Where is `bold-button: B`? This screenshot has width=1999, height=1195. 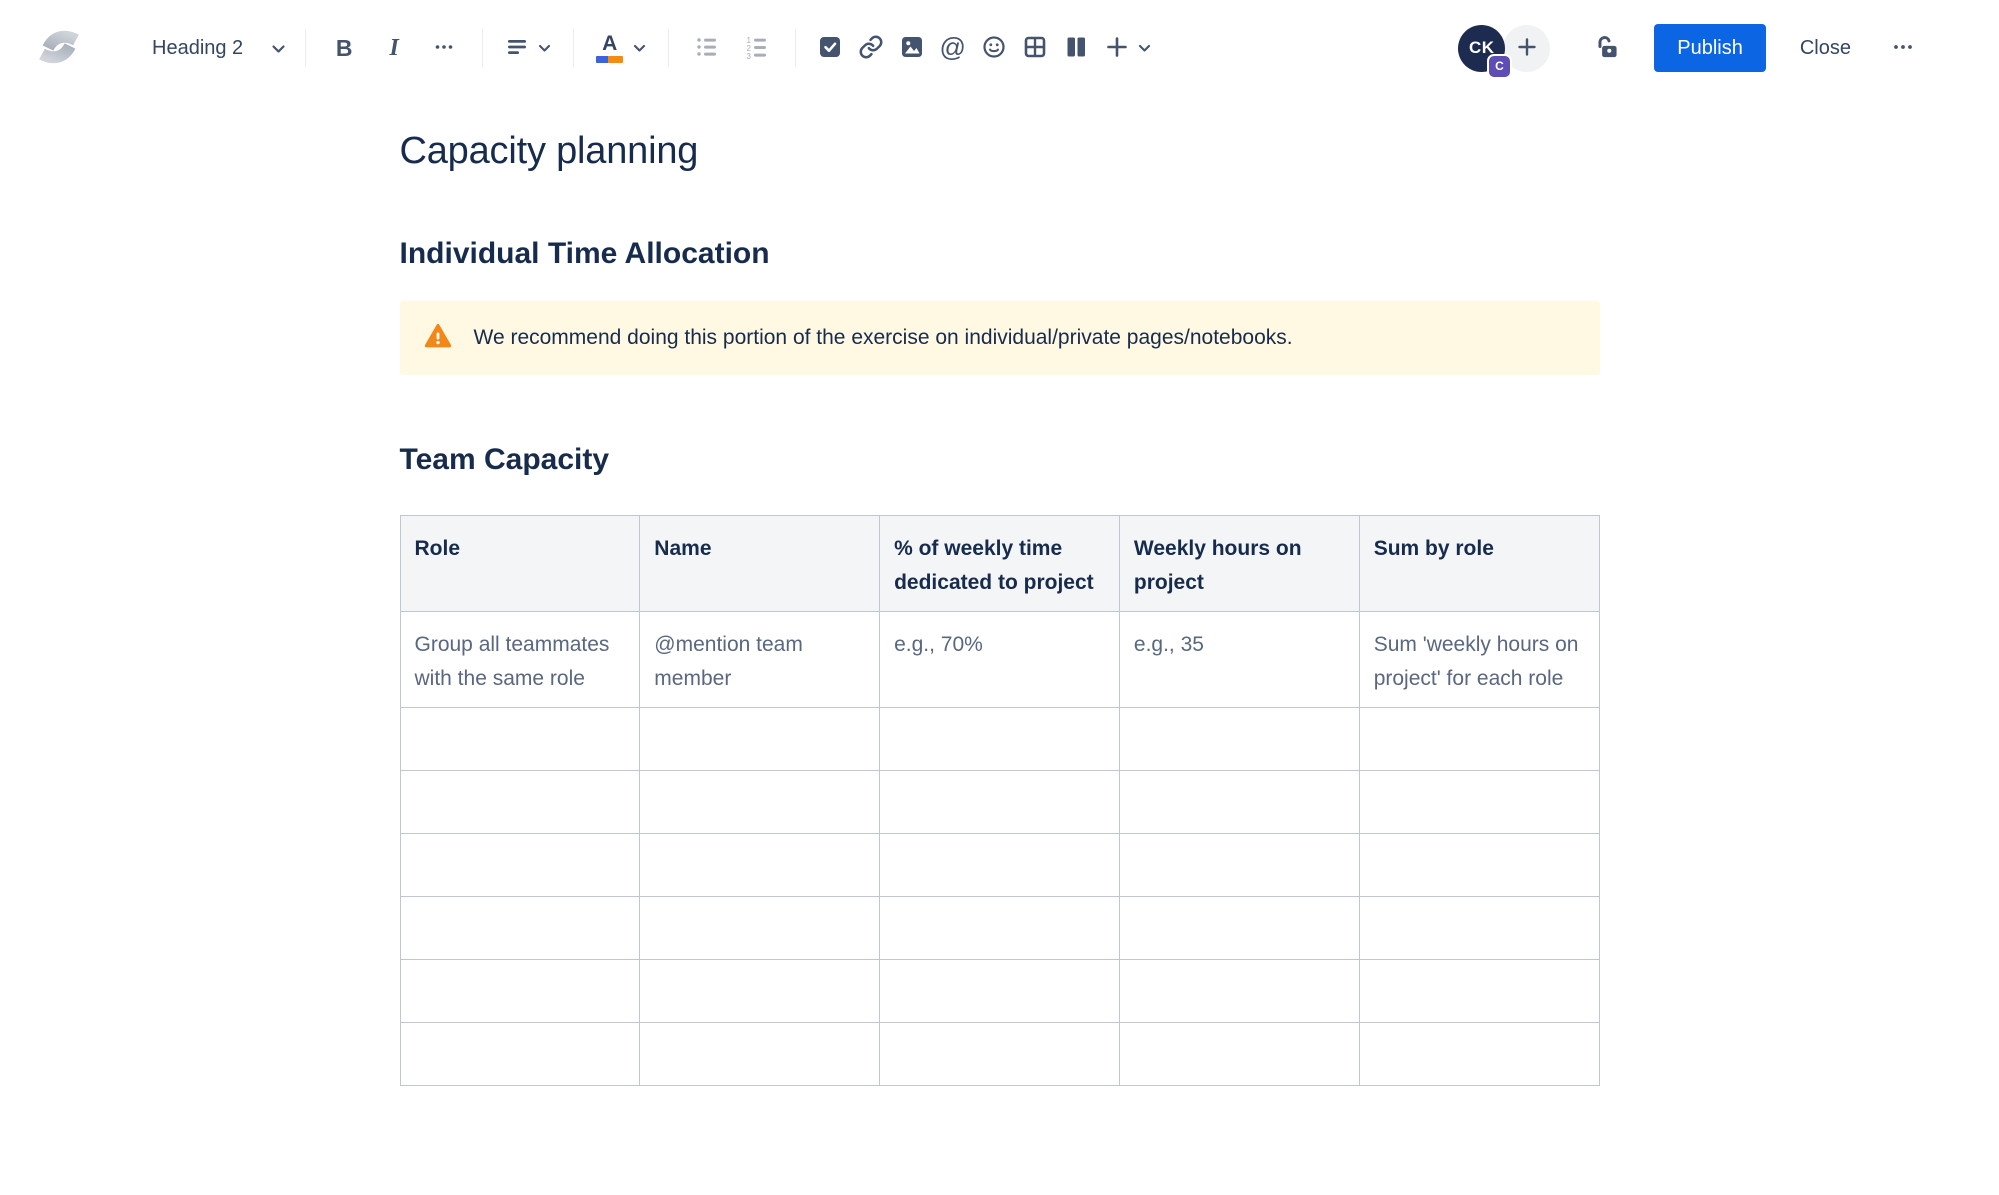
bold-button: B is located at coordinates (344, 48).